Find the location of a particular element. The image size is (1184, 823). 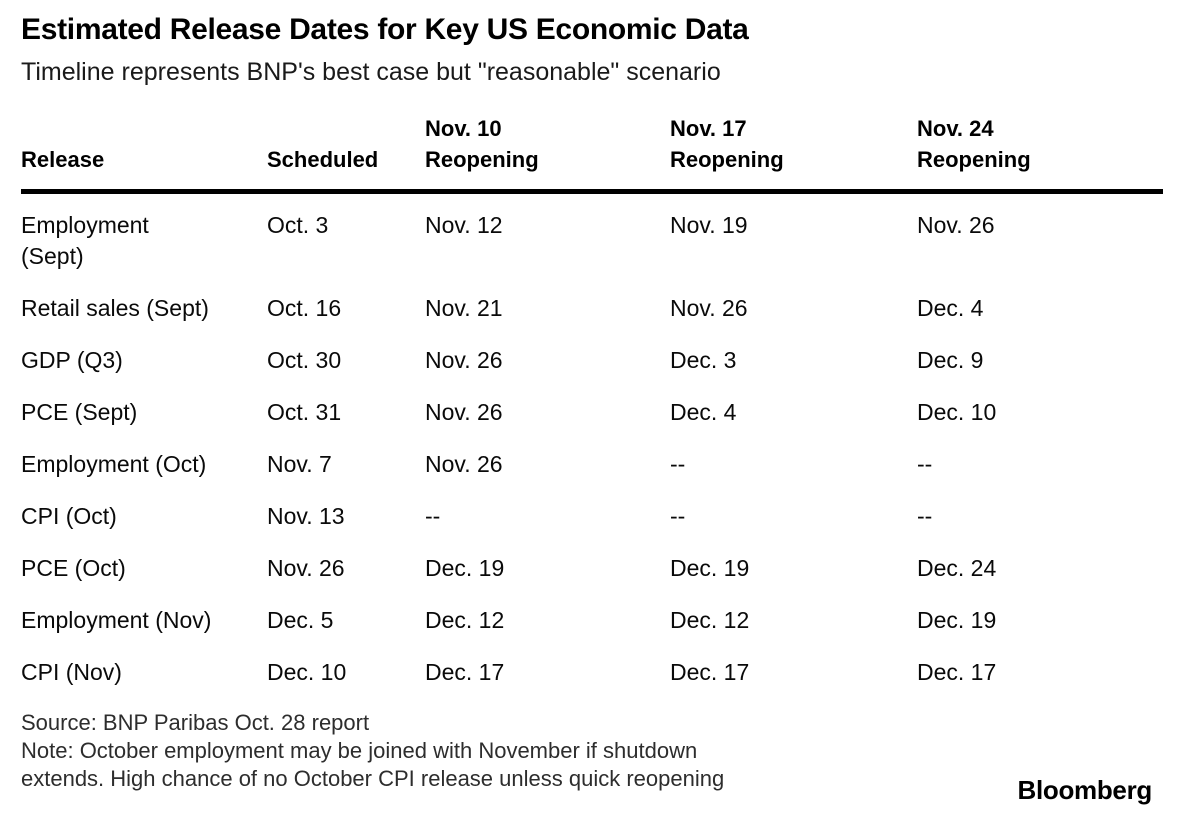

column-header-nov10-reopening: Nov. 10 Reopening is located at coordinates (482, 144).